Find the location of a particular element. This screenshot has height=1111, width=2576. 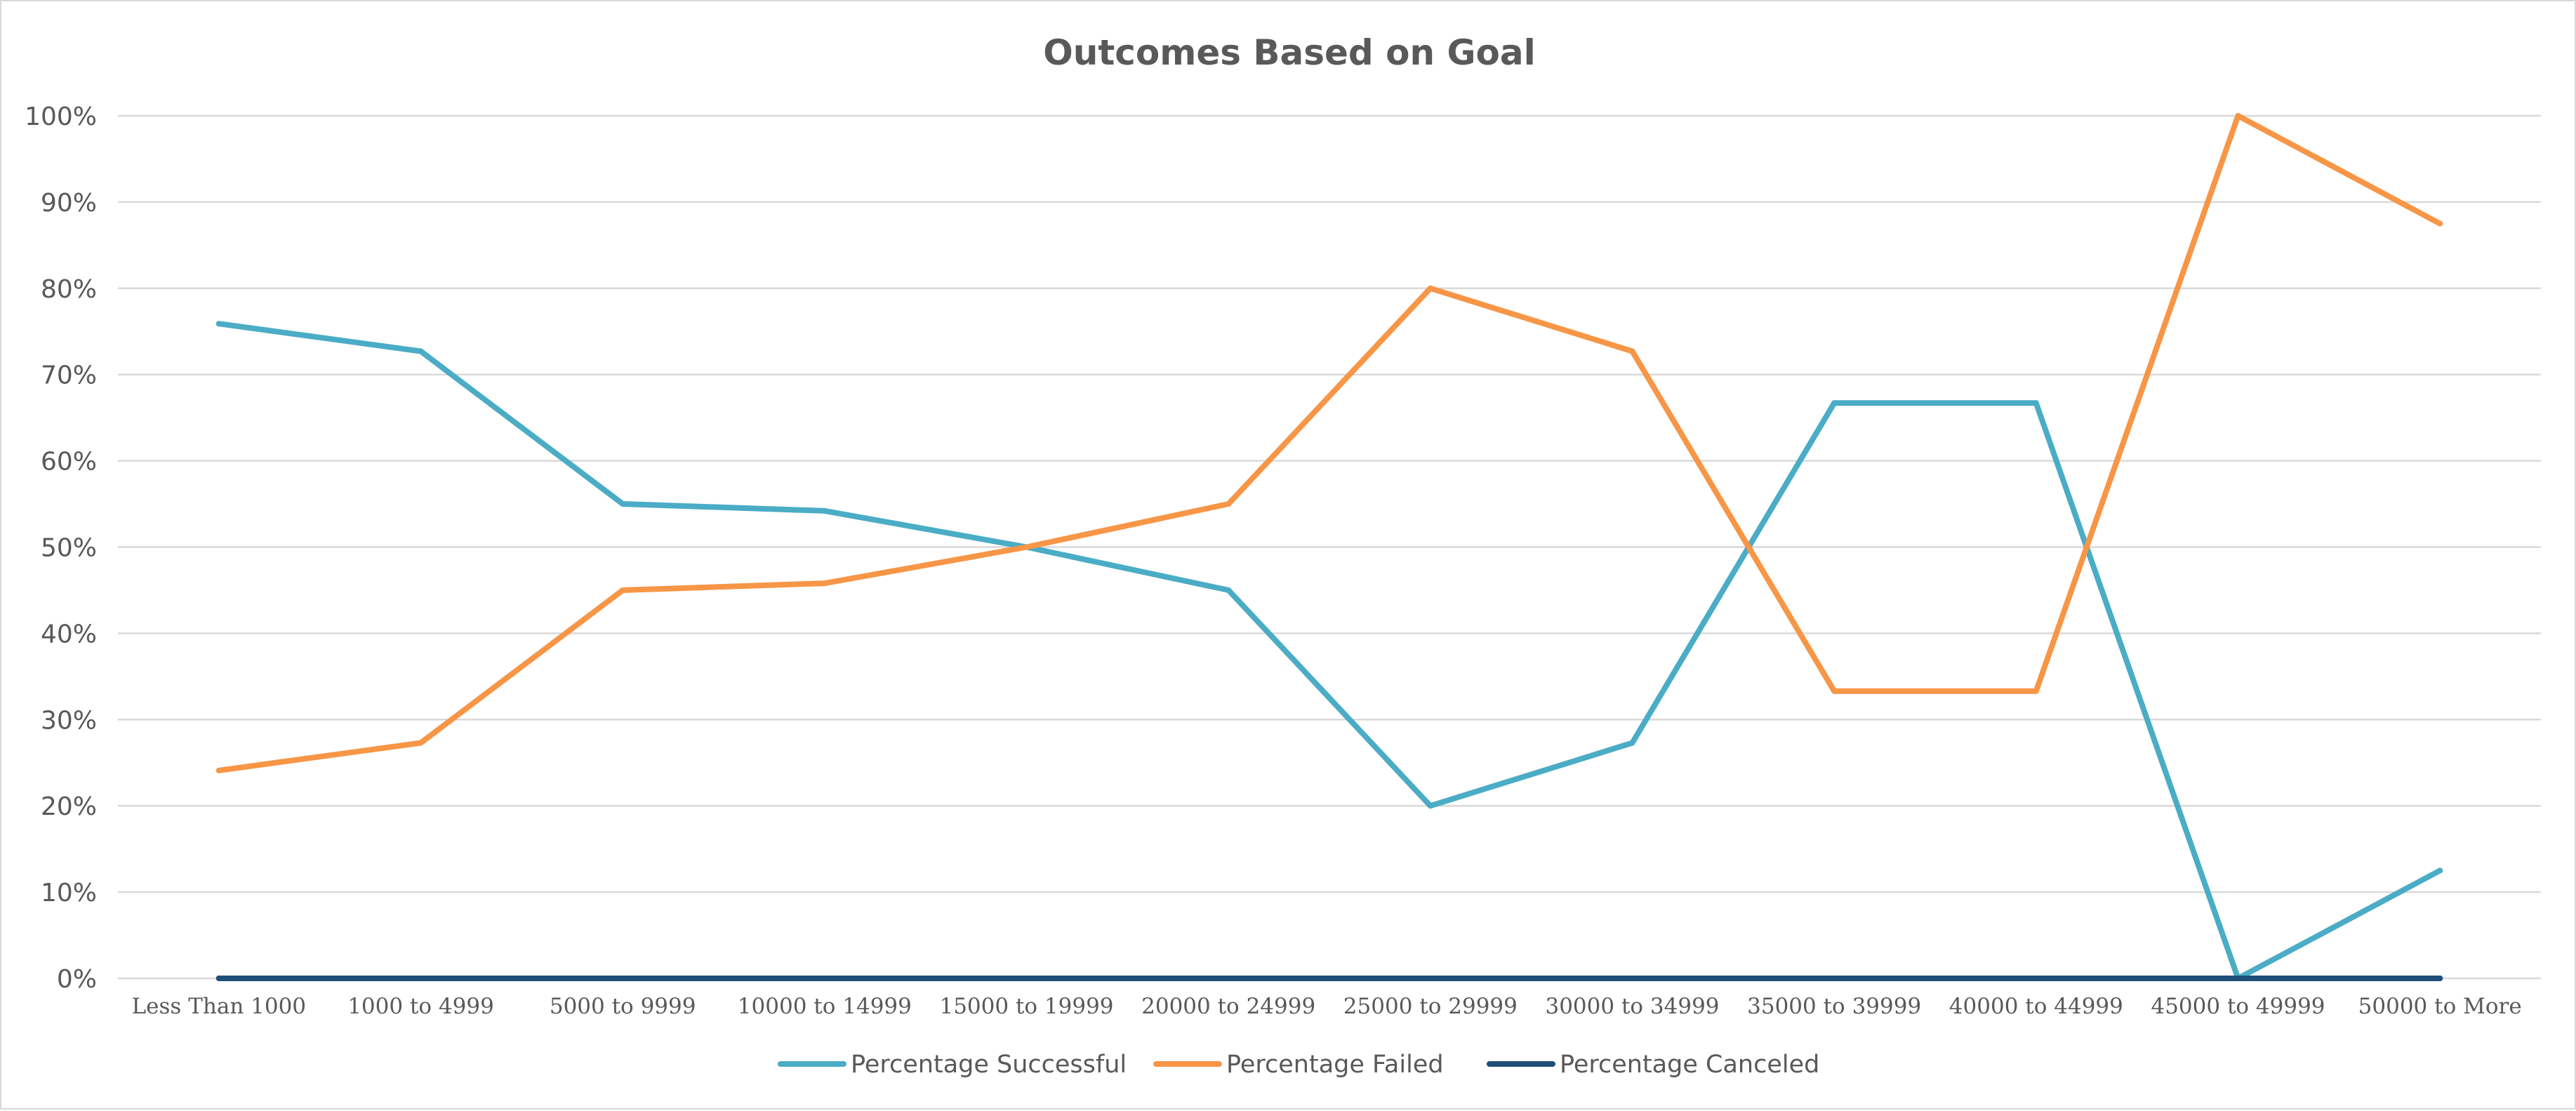

y-axis-tick-labels: 0% 10% 20% 30% 40% 50% 60% 70% 80% 90% 100% is located at coordinates (61, 548).